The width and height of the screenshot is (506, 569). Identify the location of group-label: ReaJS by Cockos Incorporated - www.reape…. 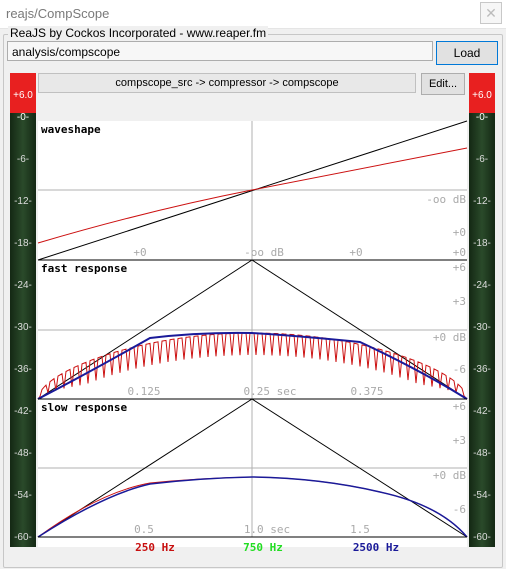
(138, 33).